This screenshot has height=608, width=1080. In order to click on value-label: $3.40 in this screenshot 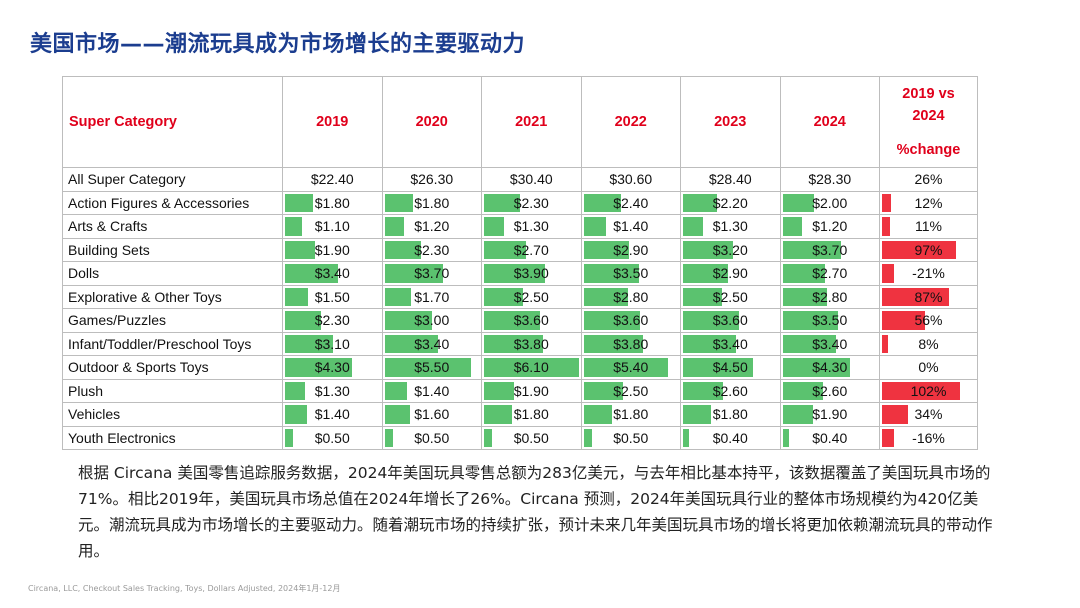, I will do `click(332, 273)`.